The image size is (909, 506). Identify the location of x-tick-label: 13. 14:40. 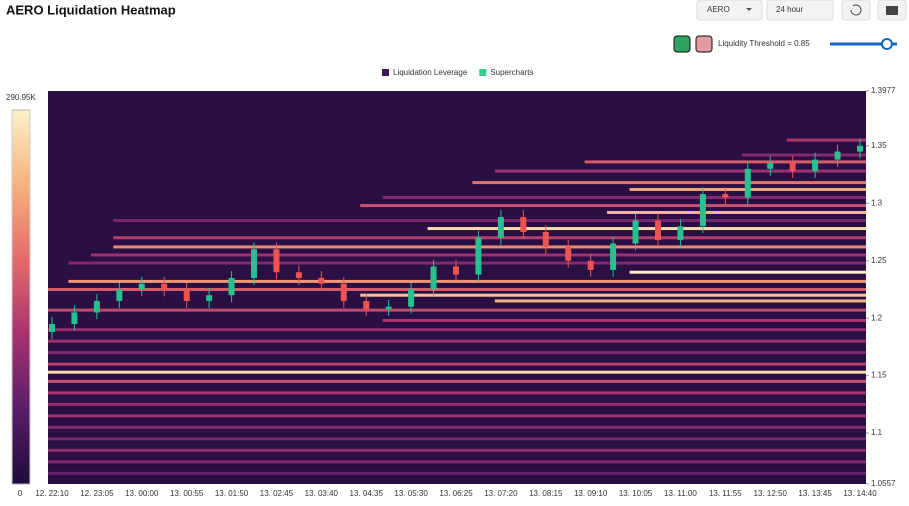
(860, 493).